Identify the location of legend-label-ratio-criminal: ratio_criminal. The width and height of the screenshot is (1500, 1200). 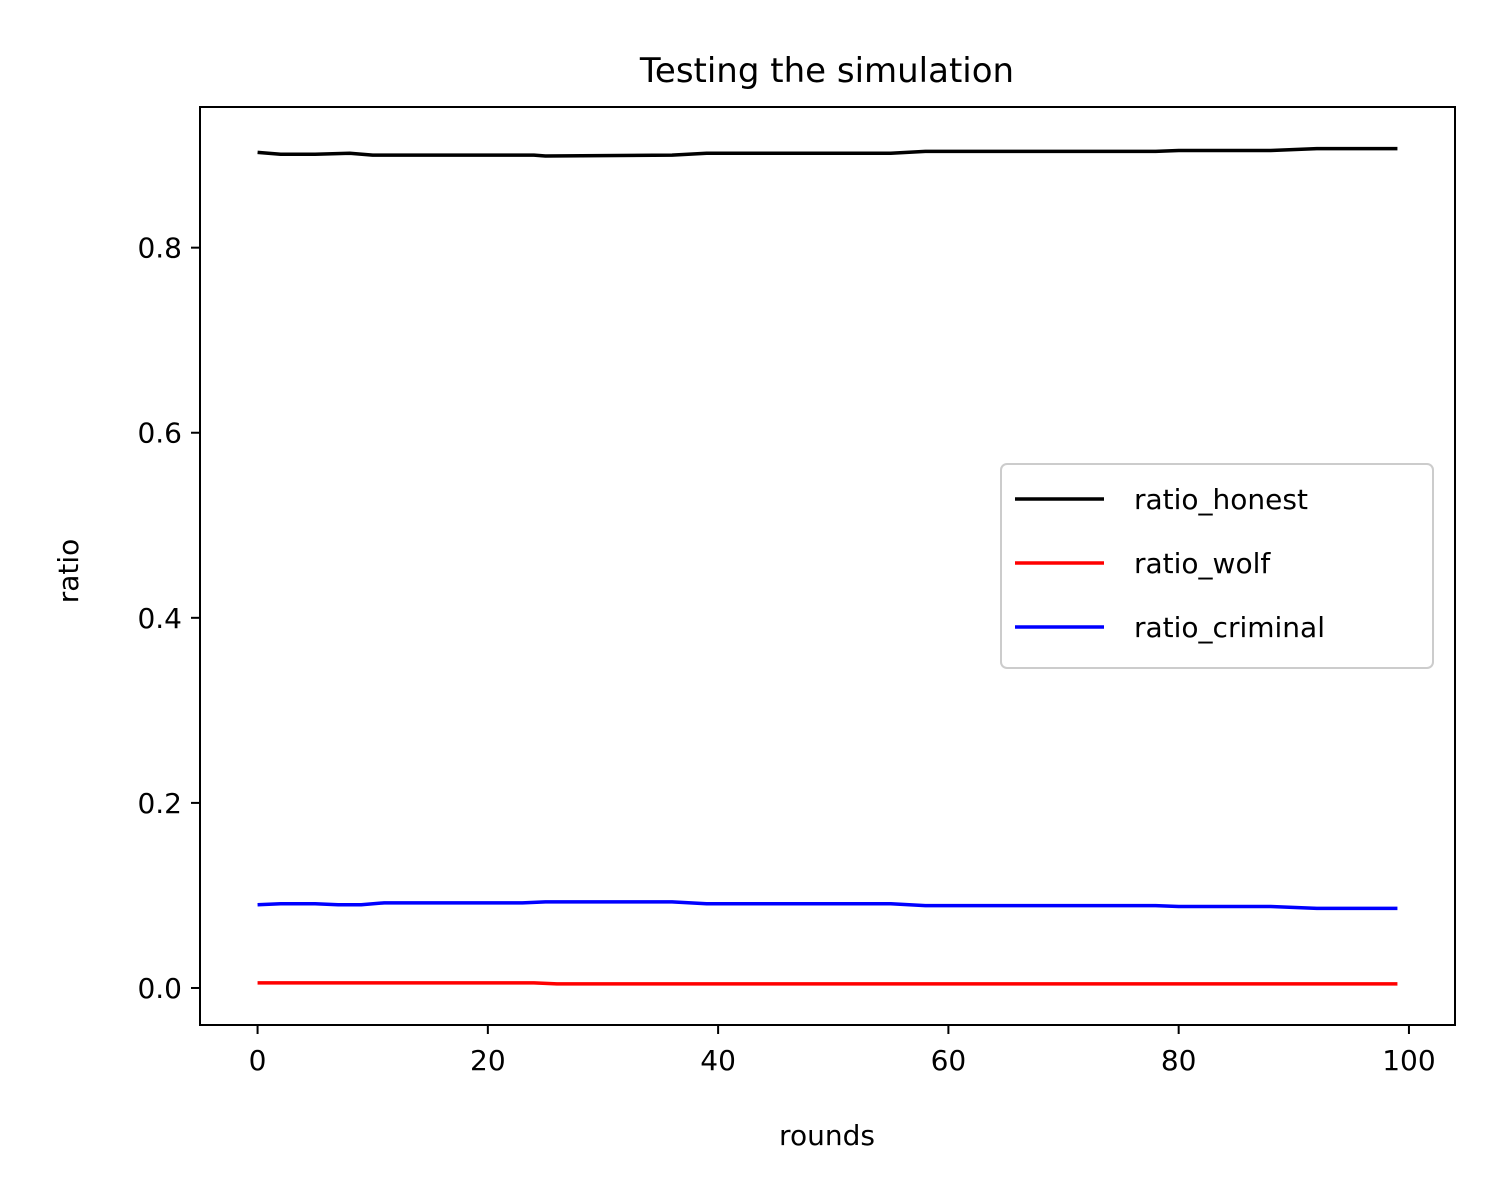
(1229, 627).